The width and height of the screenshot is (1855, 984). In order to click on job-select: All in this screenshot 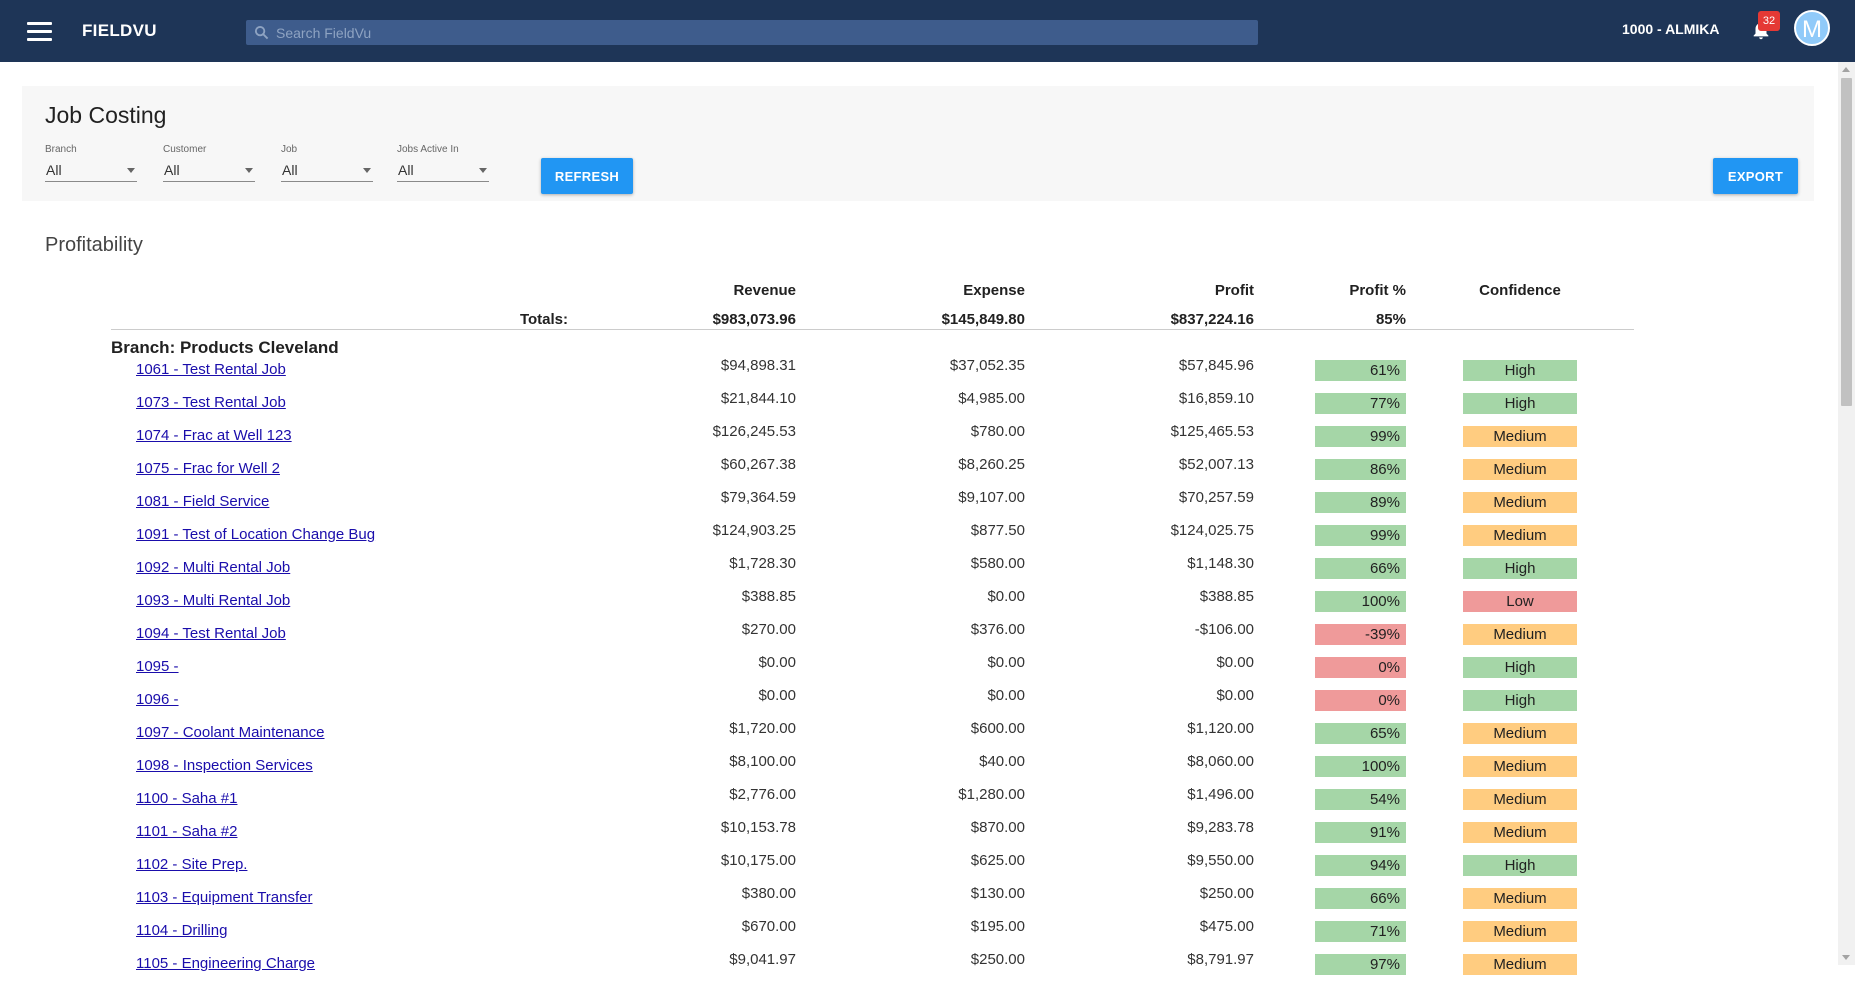, I will do `click(327, 170)`.